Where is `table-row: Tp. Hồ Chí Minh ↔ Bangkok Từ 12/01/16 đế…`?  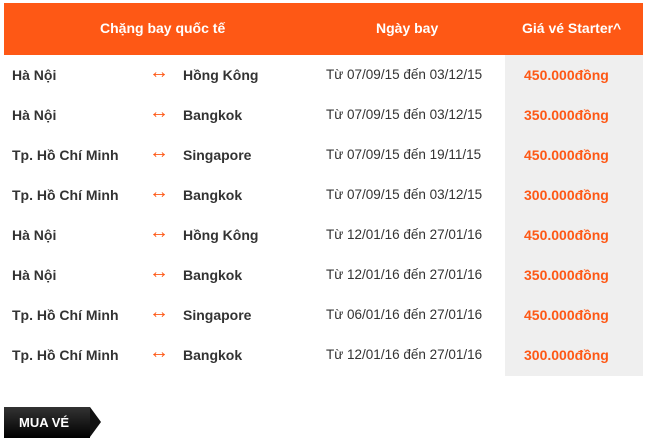 table-row: Tp. Hồ Chí Minh ↔ Bangkok Từ 12/01/16 đế… is located at coordinates (323, 355).